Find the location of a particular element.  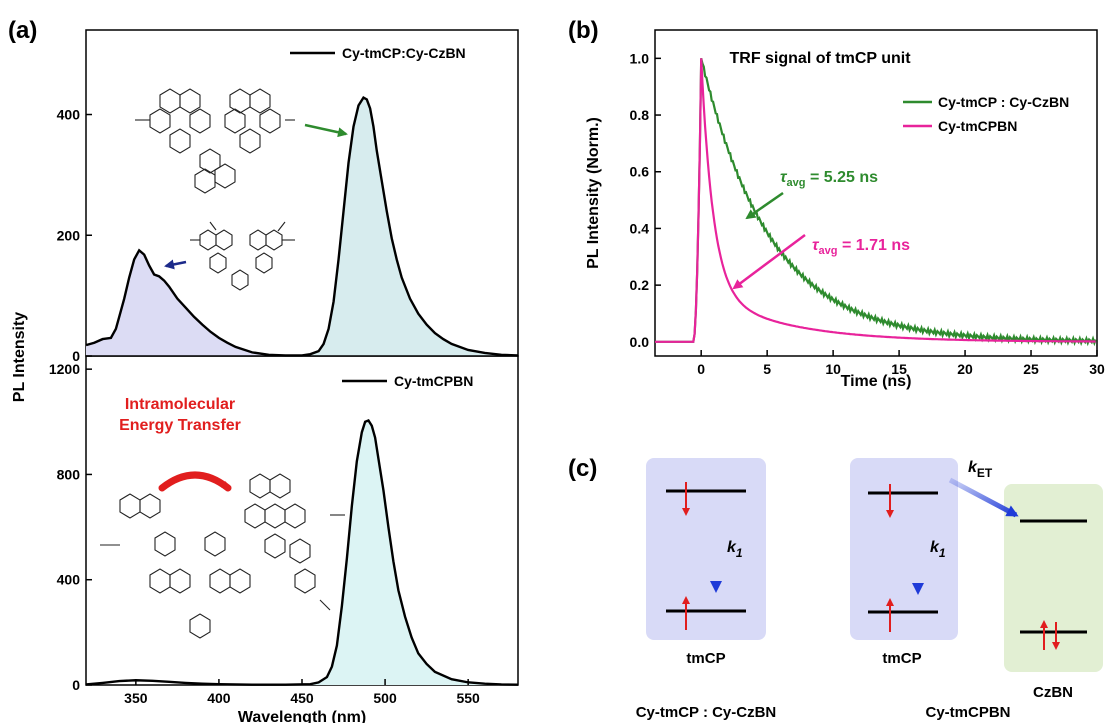

legend-label-pink: Cy-tmCPBN is located at coordinates (977, 126).